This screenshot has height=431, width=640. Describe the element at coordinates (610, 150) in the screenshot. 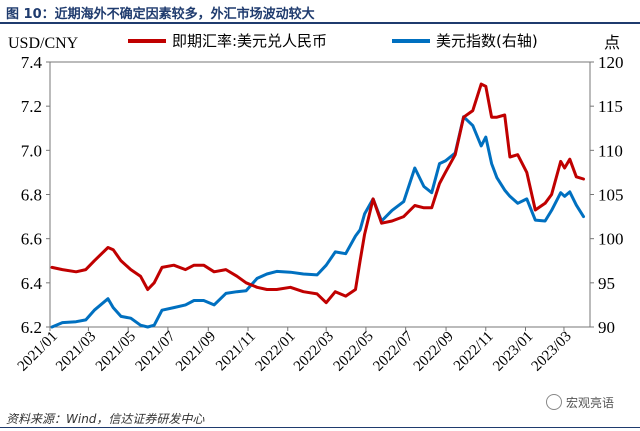

I see `right-axis-tick-label: 110` at that location.